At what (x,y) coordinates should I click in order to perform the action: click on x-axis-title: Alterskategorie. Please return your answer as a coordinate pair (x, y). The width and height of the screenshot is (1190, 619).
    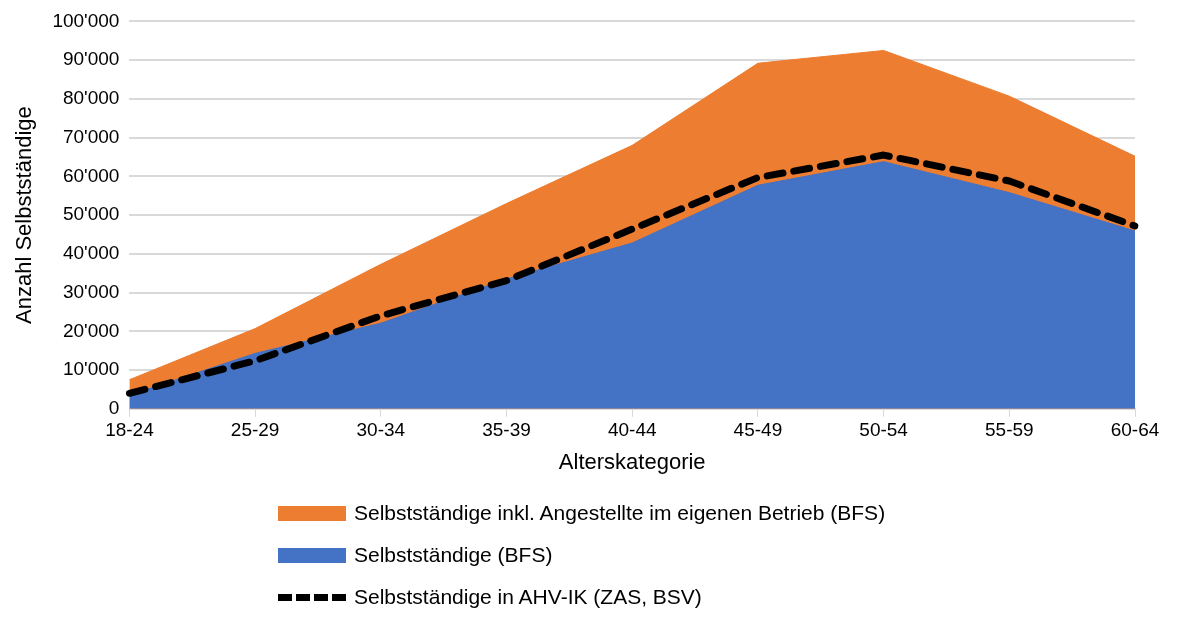
    Looking at the image, I should click on (632, 461).